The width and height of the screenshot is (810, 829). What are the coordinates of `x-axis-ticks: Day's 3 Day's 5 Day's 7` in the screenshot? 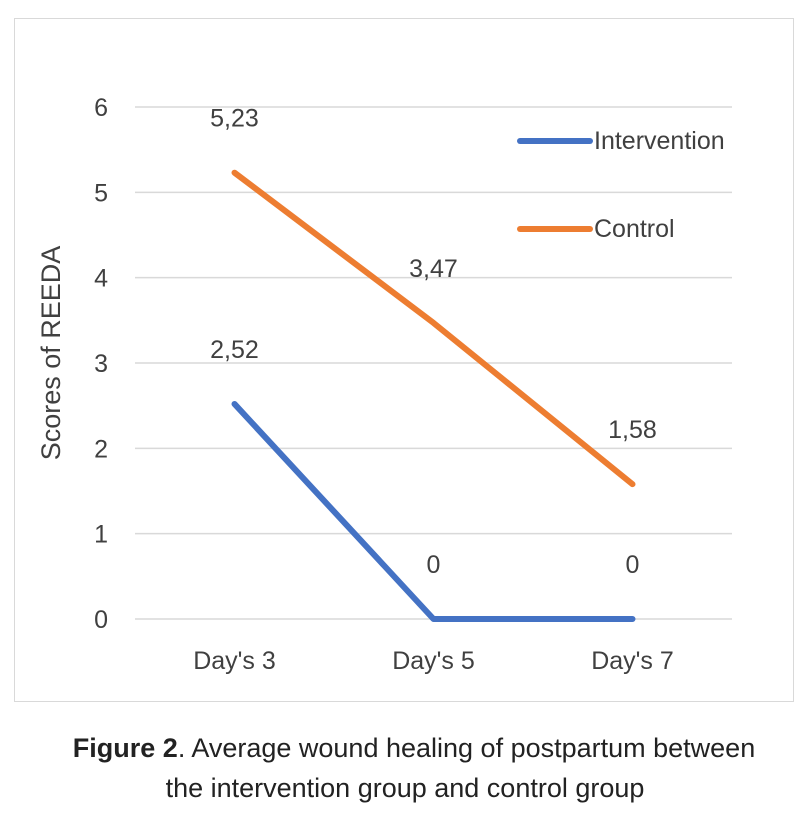 It's located at (433, 661).